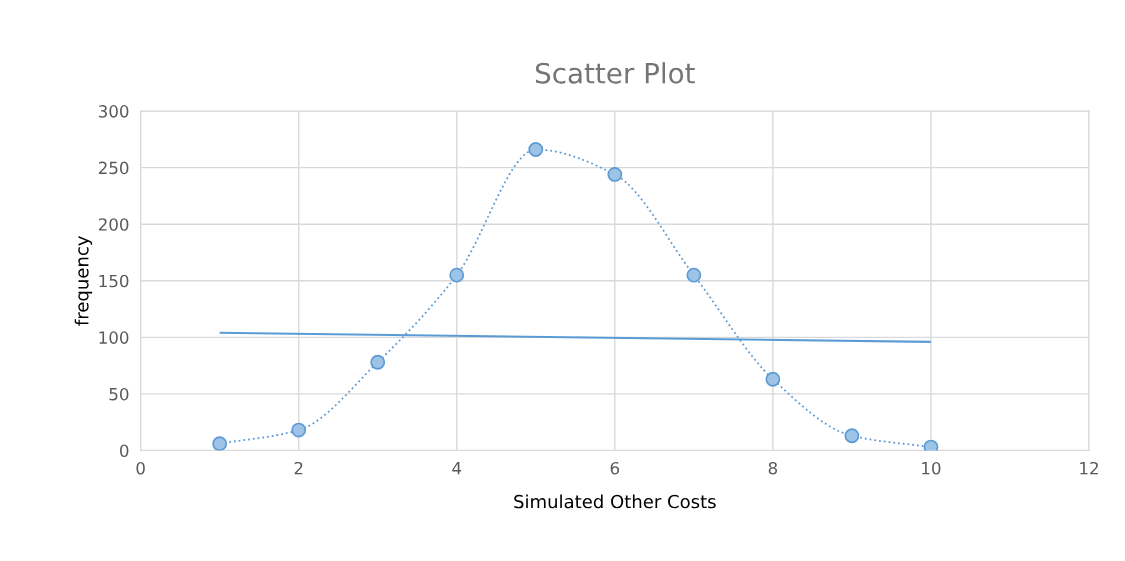  I want to click on y-tick-label: 250, so click(113, 168).